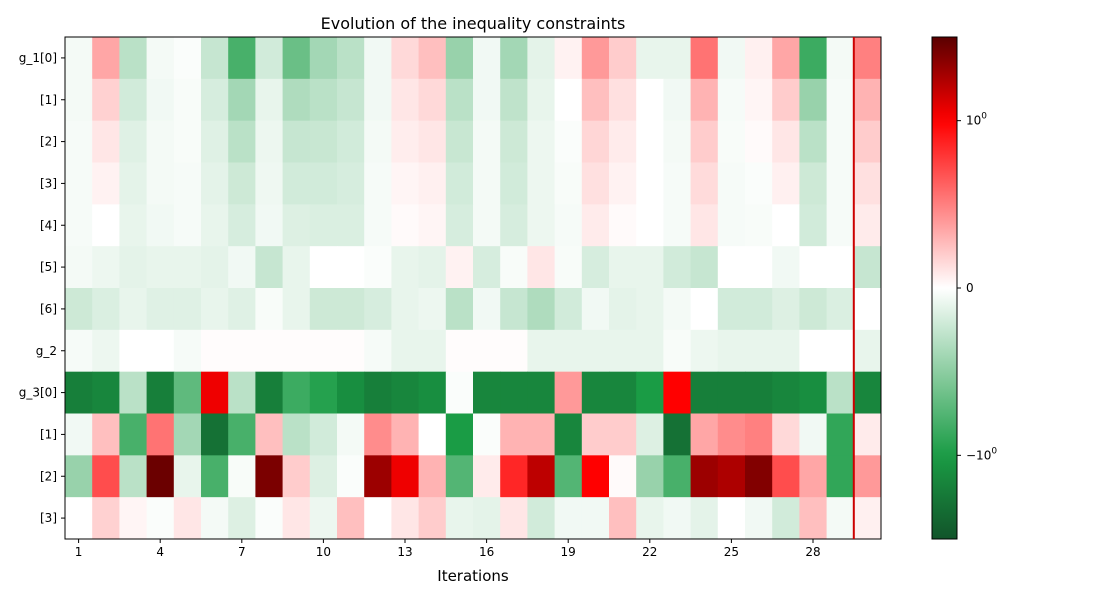 The width and height of the screenshot is (1100, 600). What do you see at coordinates (38, 393) in the screenshot?
I see `y-tick-label: g_3[0]` at bounding box center [38, 393].